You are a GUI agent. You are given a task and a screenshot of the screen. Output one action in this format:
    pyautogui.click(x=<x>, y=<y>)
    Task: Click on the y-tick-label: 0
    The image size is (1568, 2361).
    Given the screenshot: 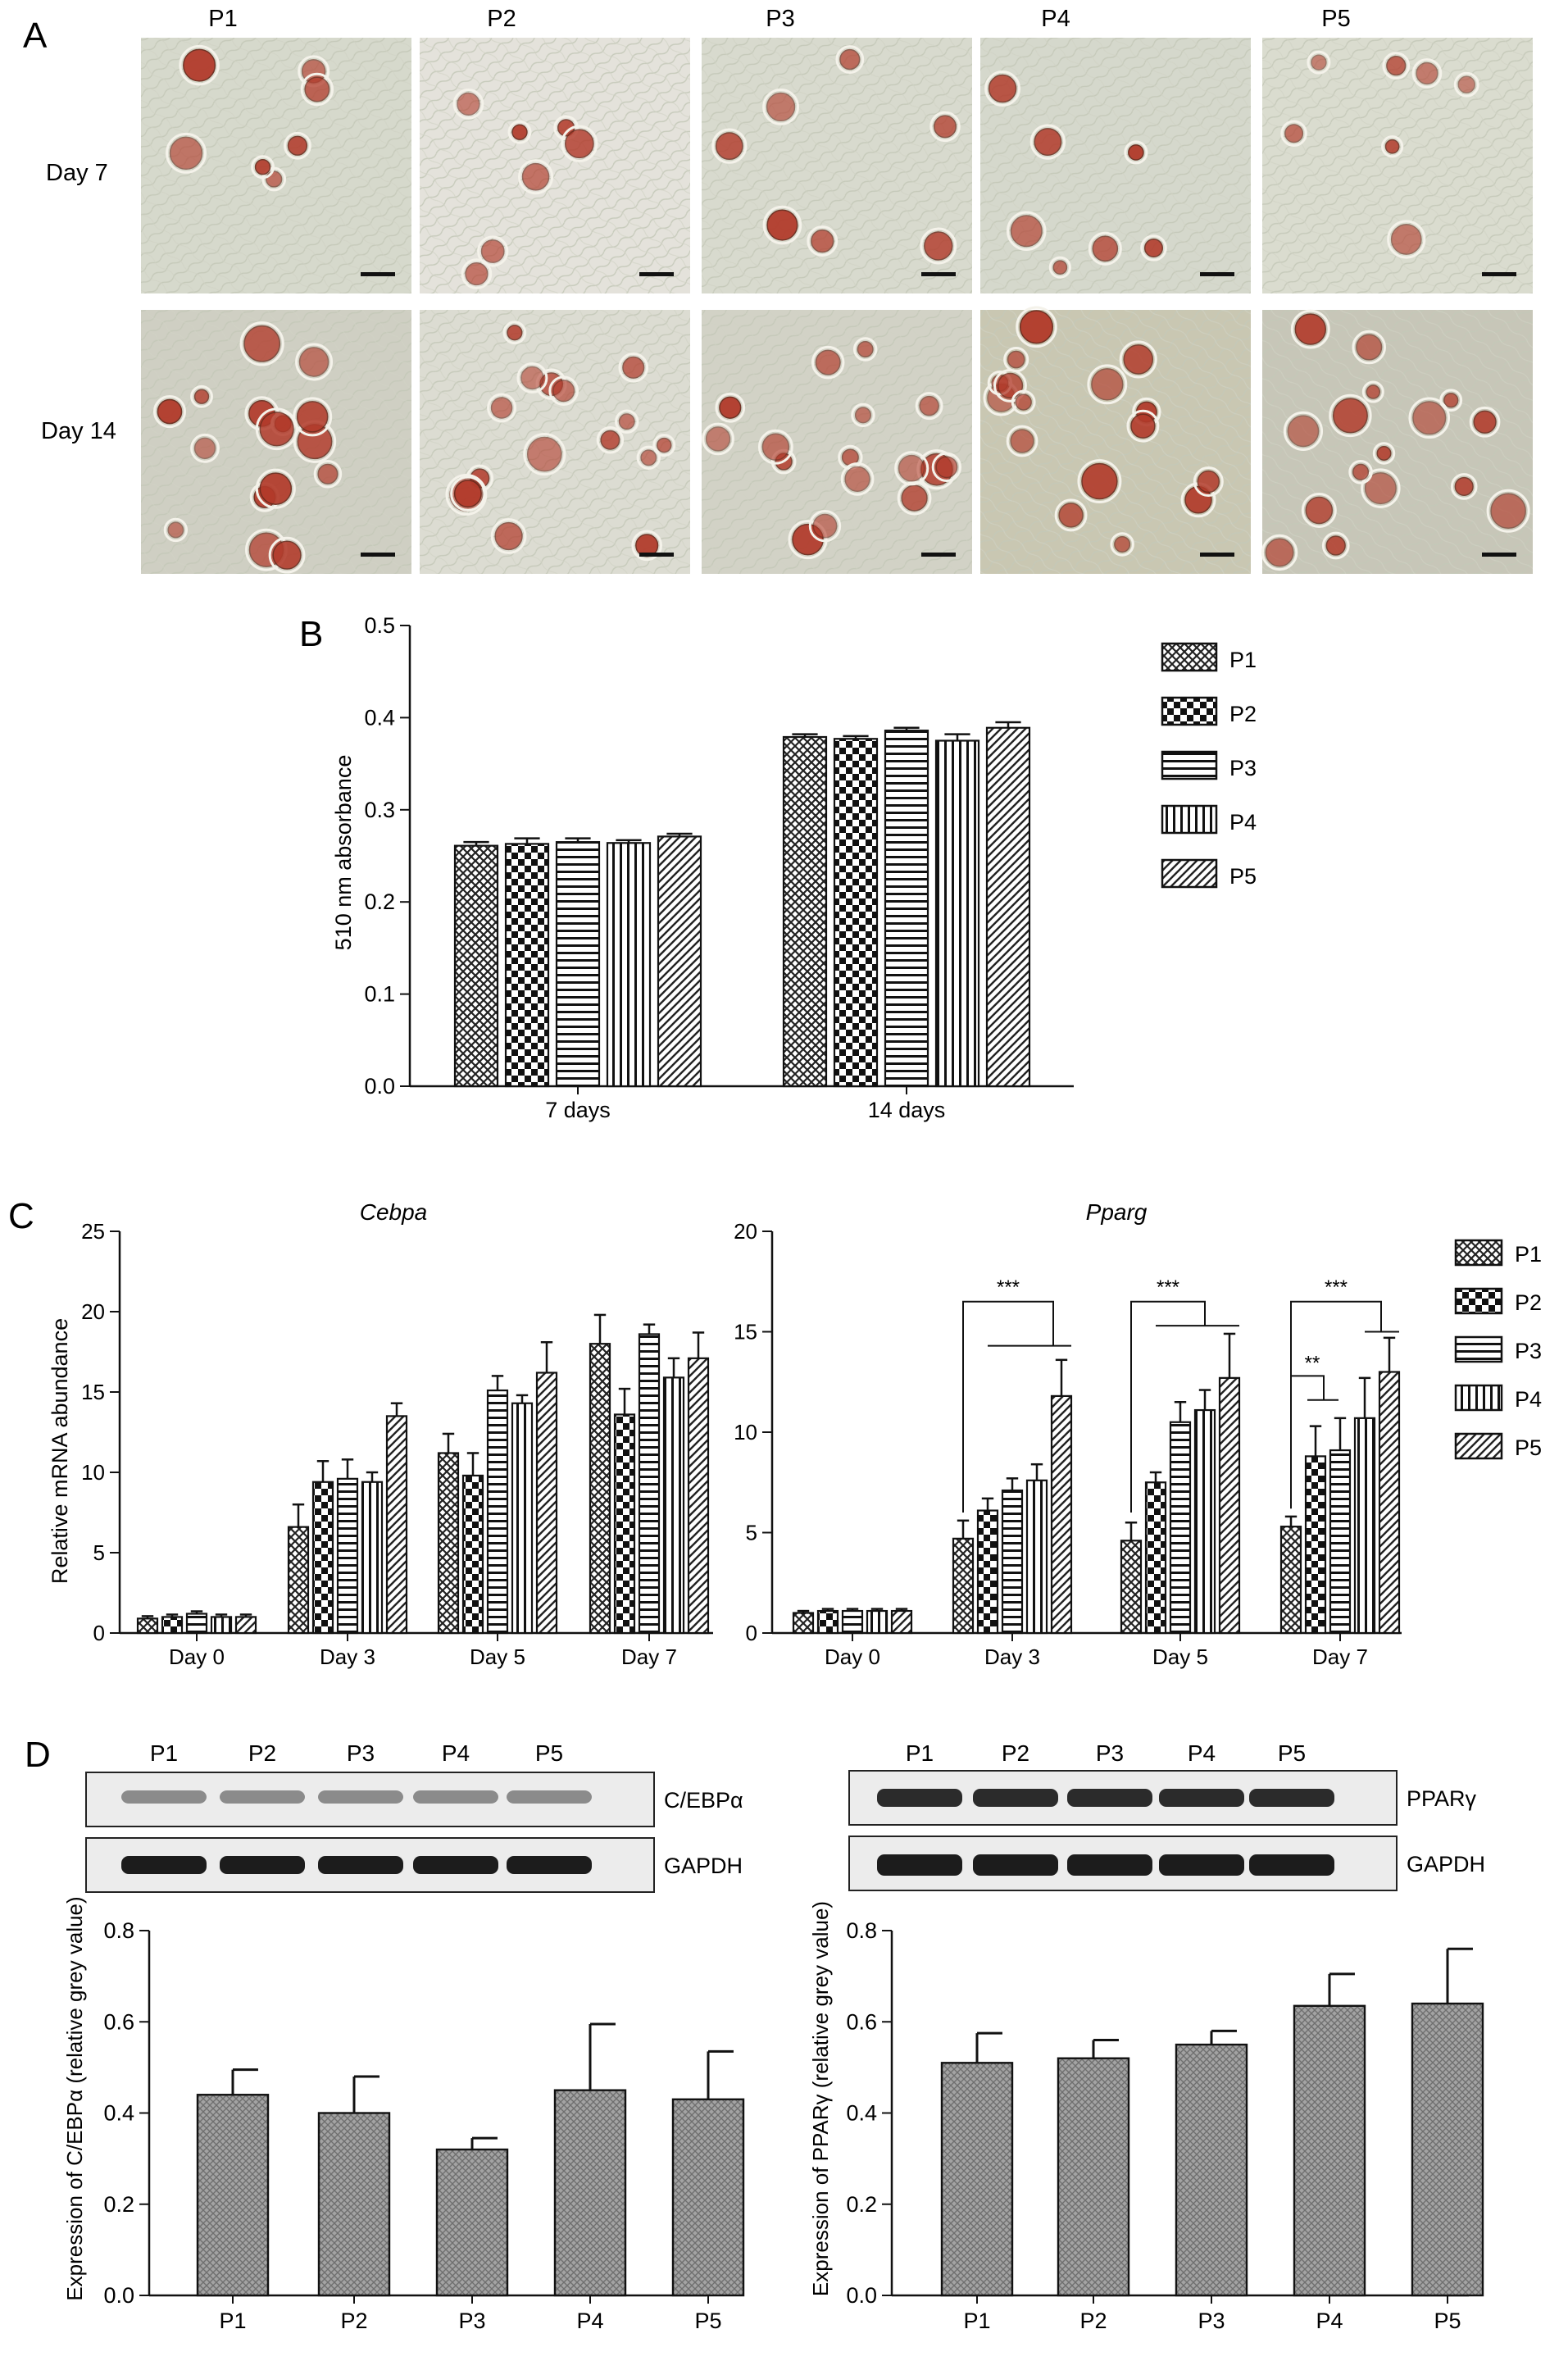 What is the action you would take?
    pyautogui.click(x=99, y=1633)
    